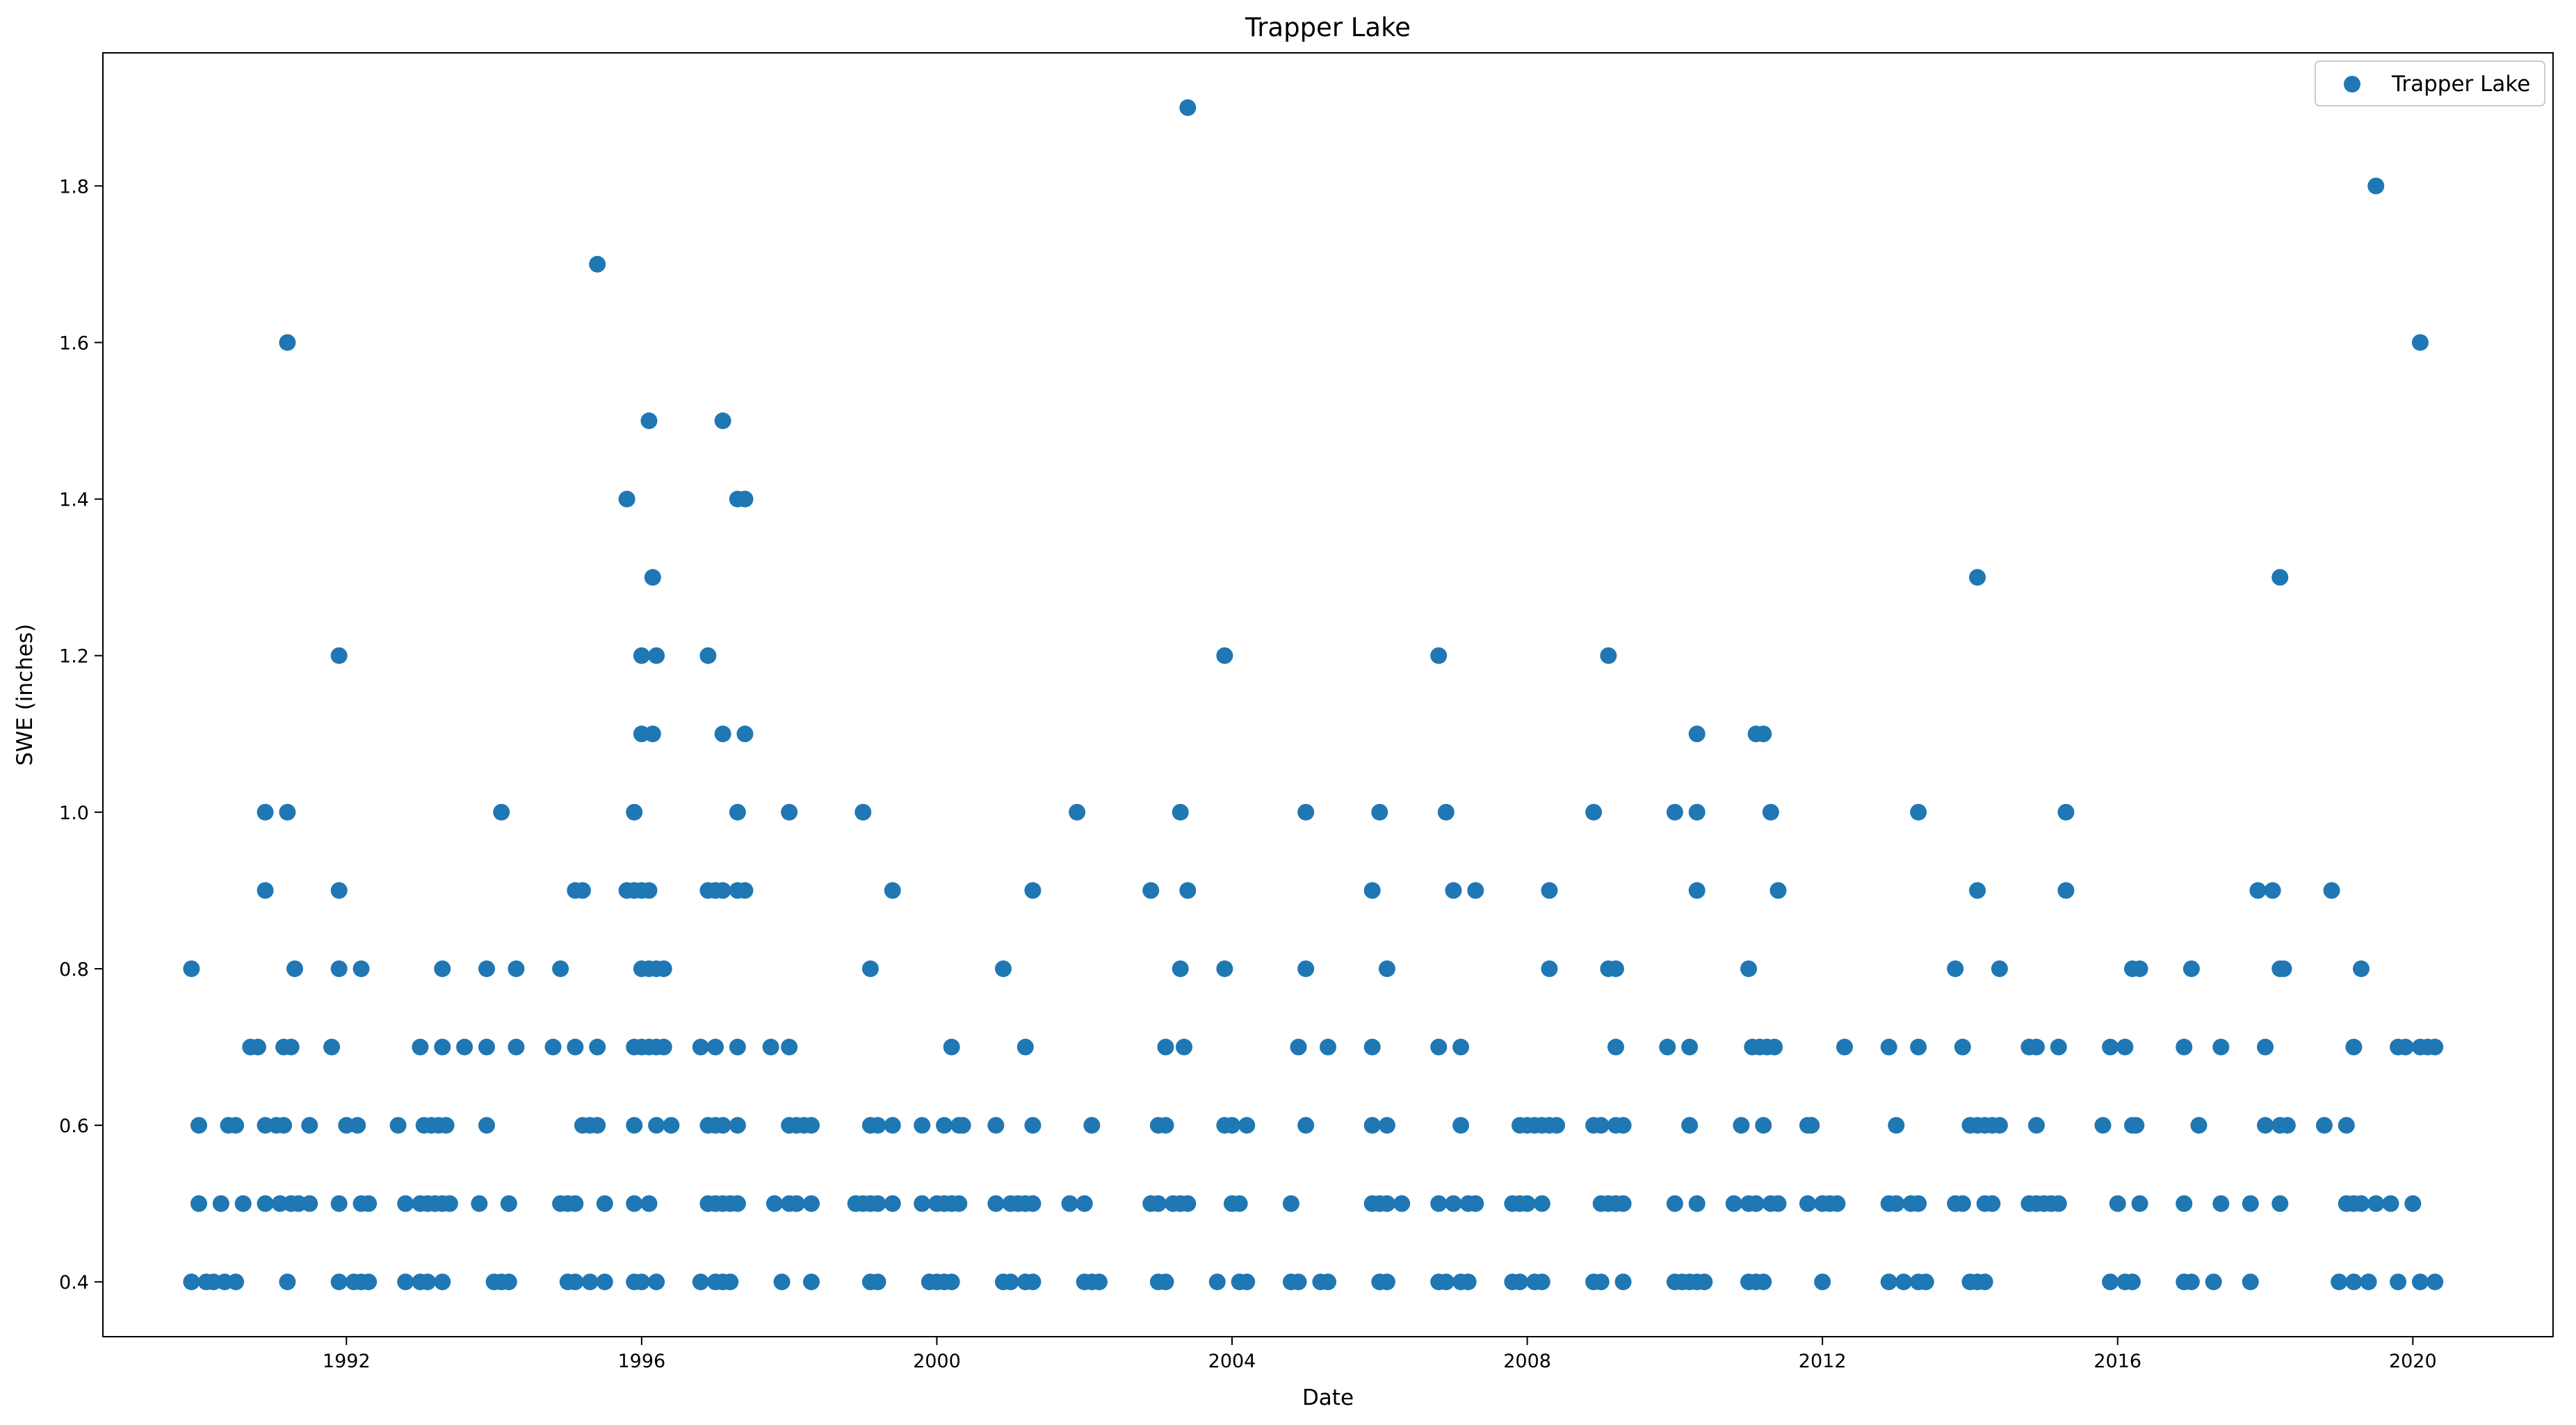 The image size is (2576, 1425). I want to click on y-tick-label: 1.4, so click(74, 501).